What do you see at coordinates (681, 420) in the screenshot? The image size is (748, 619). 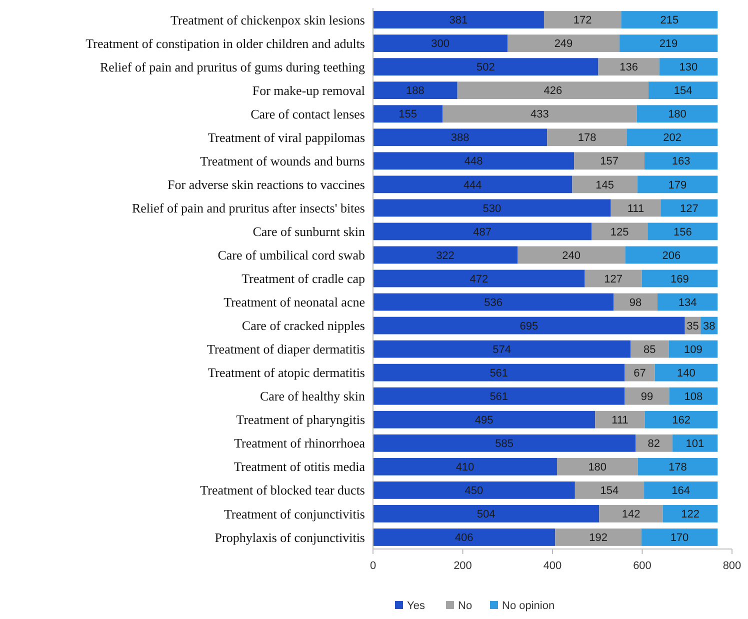 I see `data-label: 162` at bounding box center [681, 420].